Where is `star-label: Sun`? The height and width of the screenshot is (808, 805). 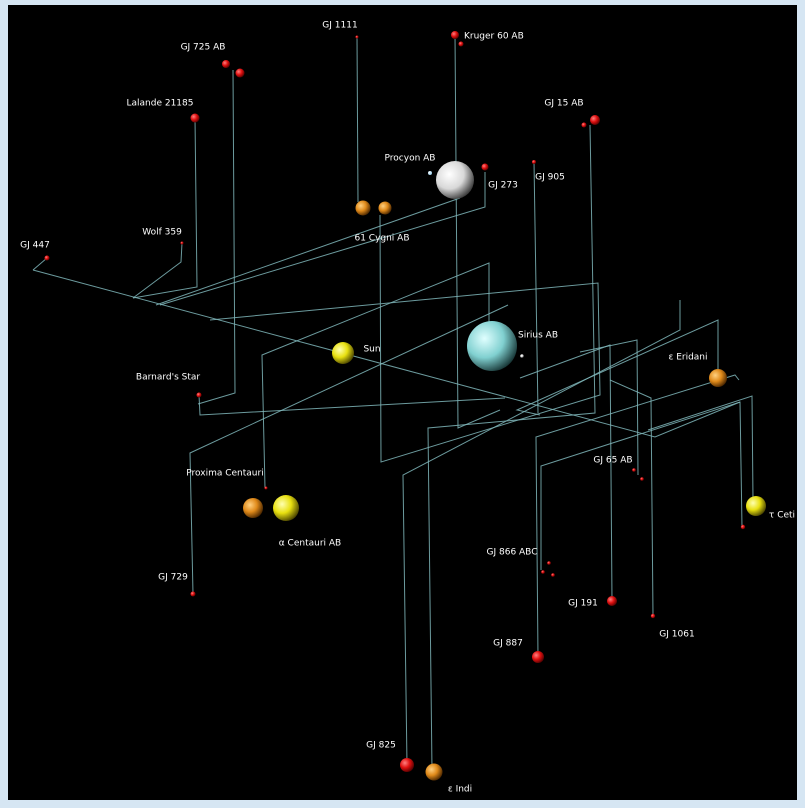 star-label: Sun is located at coordinates (371, 350).